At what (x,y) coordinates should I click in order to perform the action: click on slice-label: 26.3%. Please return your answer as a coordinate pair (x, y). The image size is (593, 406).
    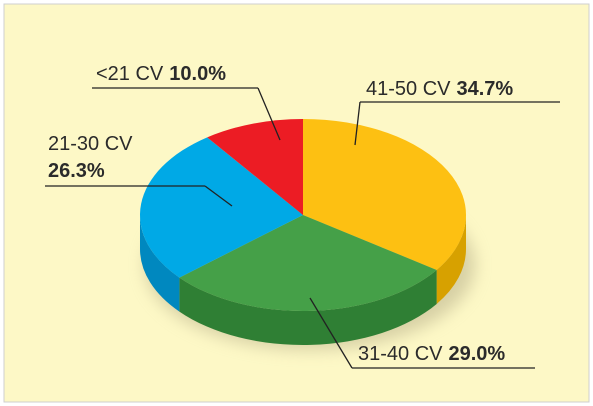
    Looking at the image, I should click on (76, 171).